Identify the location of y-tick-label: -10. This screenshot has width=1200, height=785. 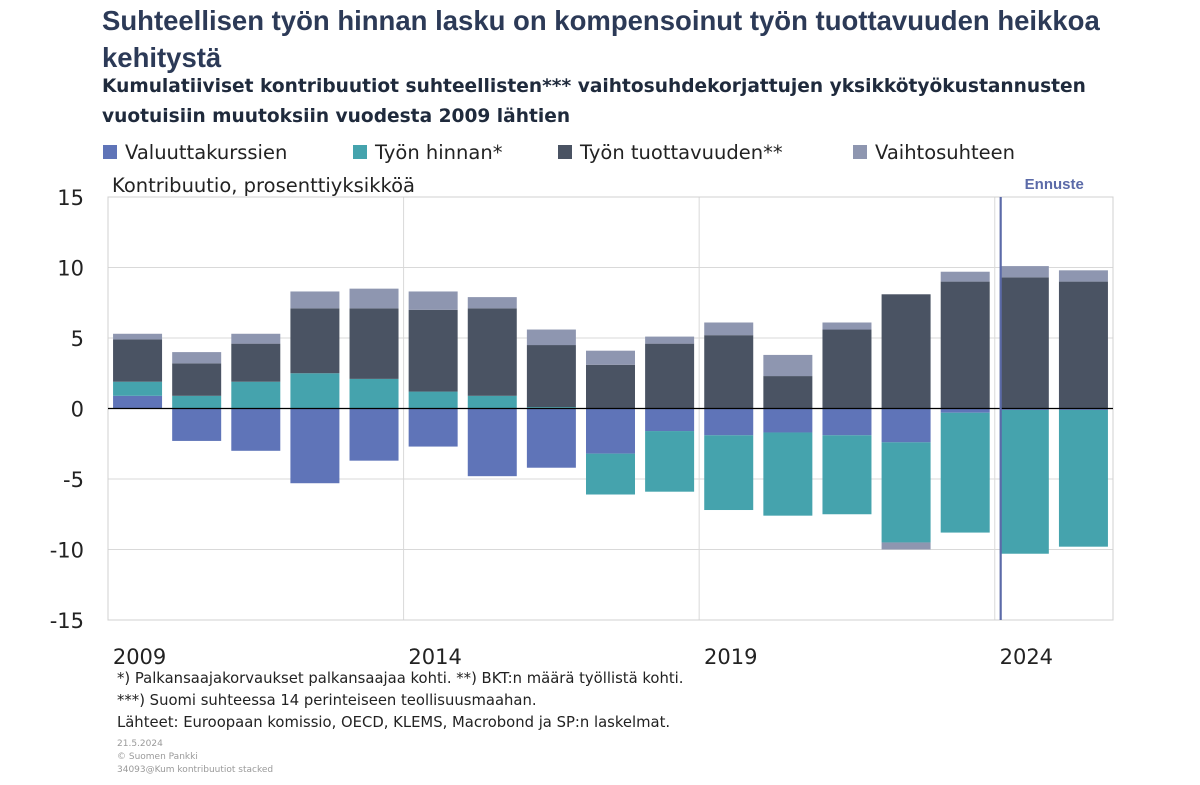
(67, 551).